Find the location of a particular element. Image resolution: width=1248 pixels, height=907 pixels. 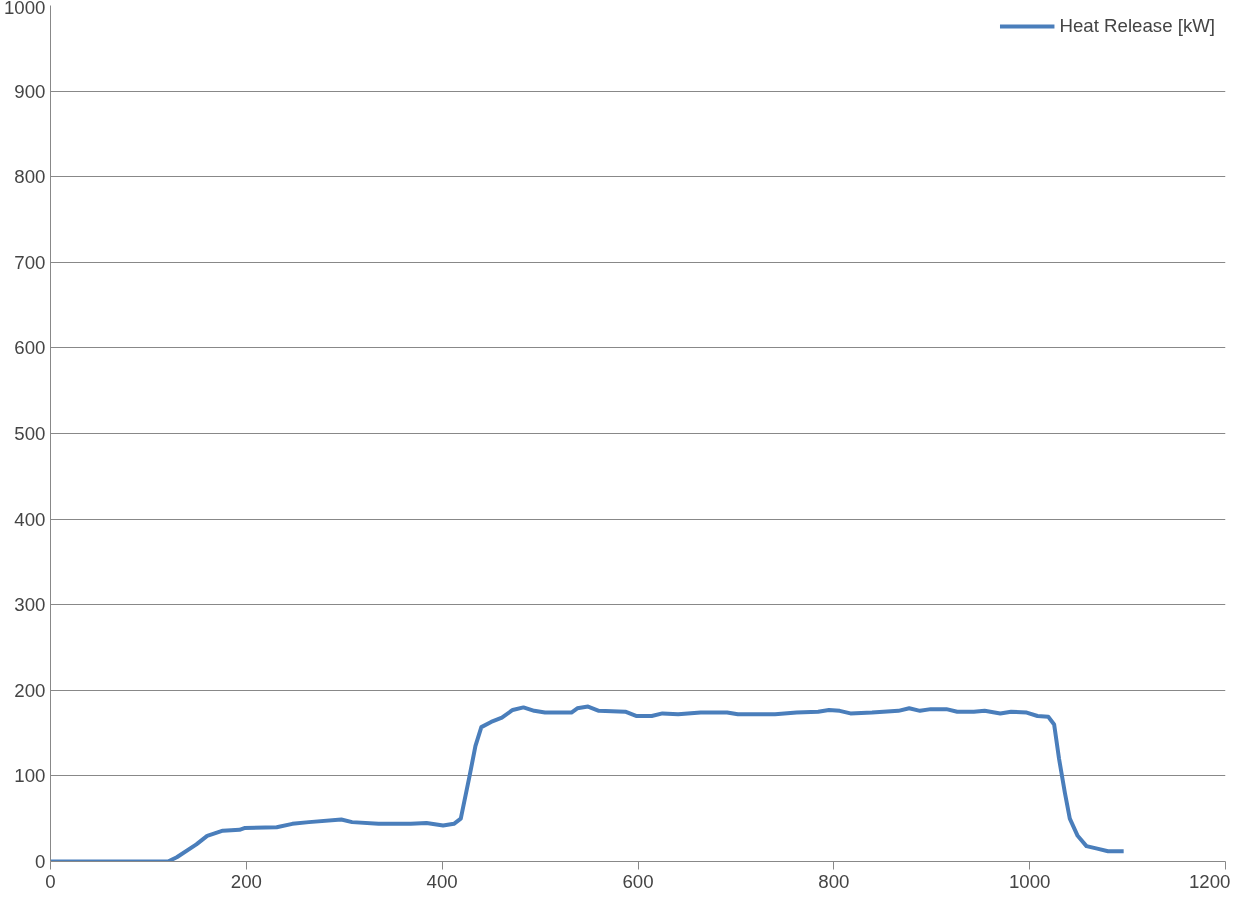

x-tick-label: 1200 is located at coordinates (1210, 881).